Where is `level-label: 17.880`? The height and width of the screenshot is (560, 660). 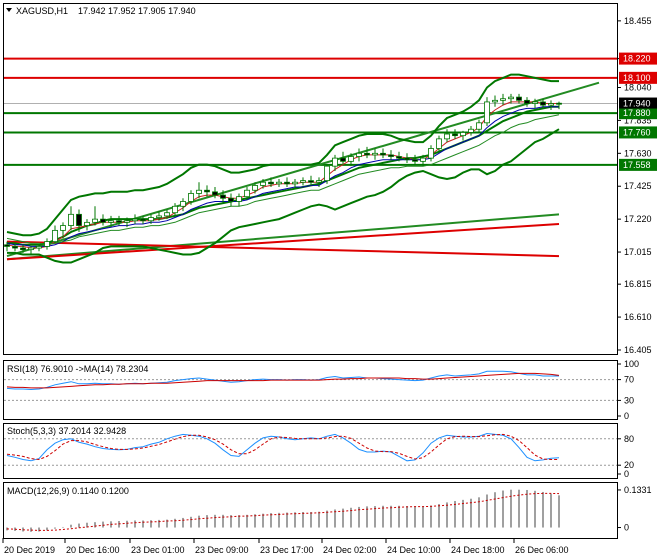 level-label: 17.880 is located at coordinates (637, 113).